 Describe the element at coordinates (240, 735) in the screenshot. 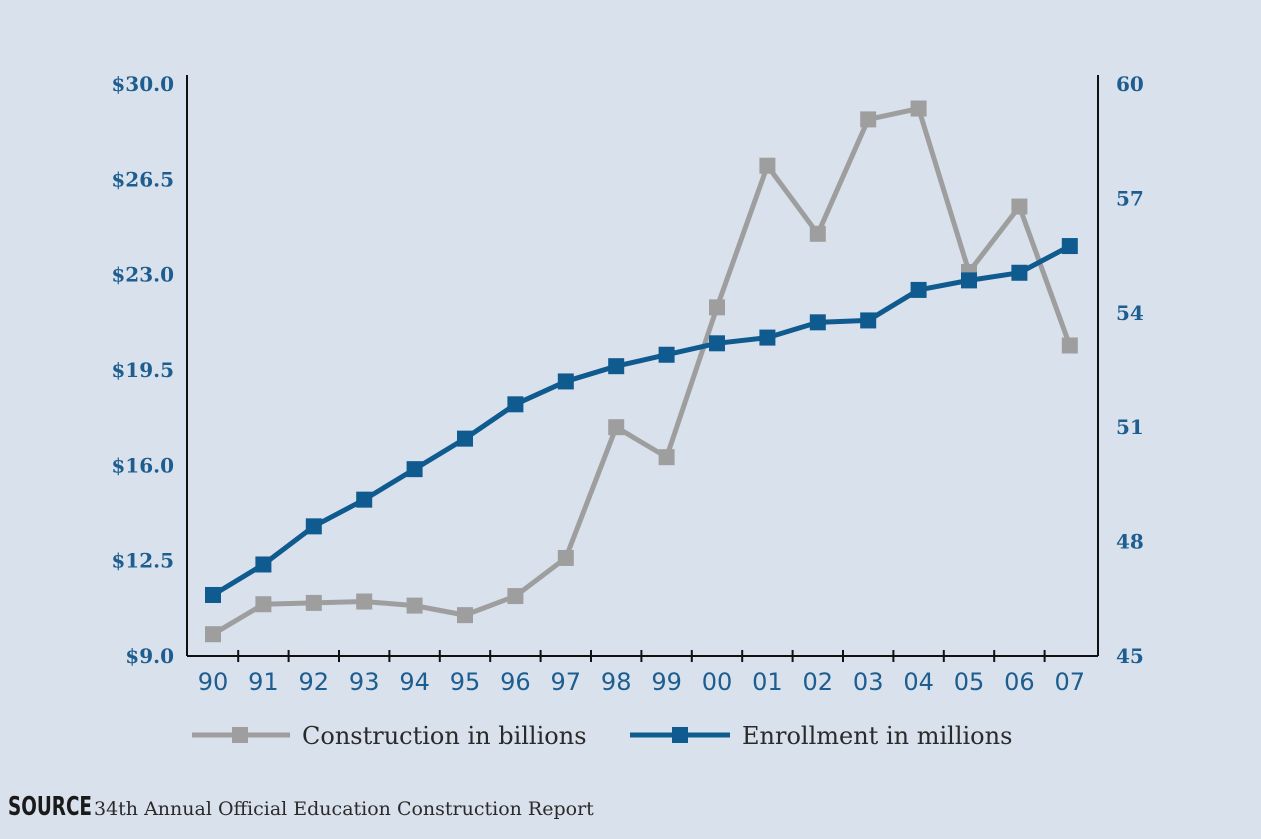

I see `legend-marker-construction` at that location.